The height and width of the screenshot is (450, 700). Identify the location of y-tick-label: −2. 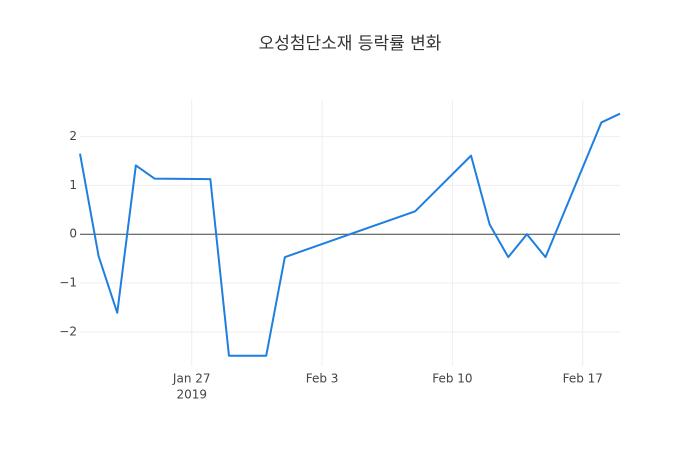
(68, 331).